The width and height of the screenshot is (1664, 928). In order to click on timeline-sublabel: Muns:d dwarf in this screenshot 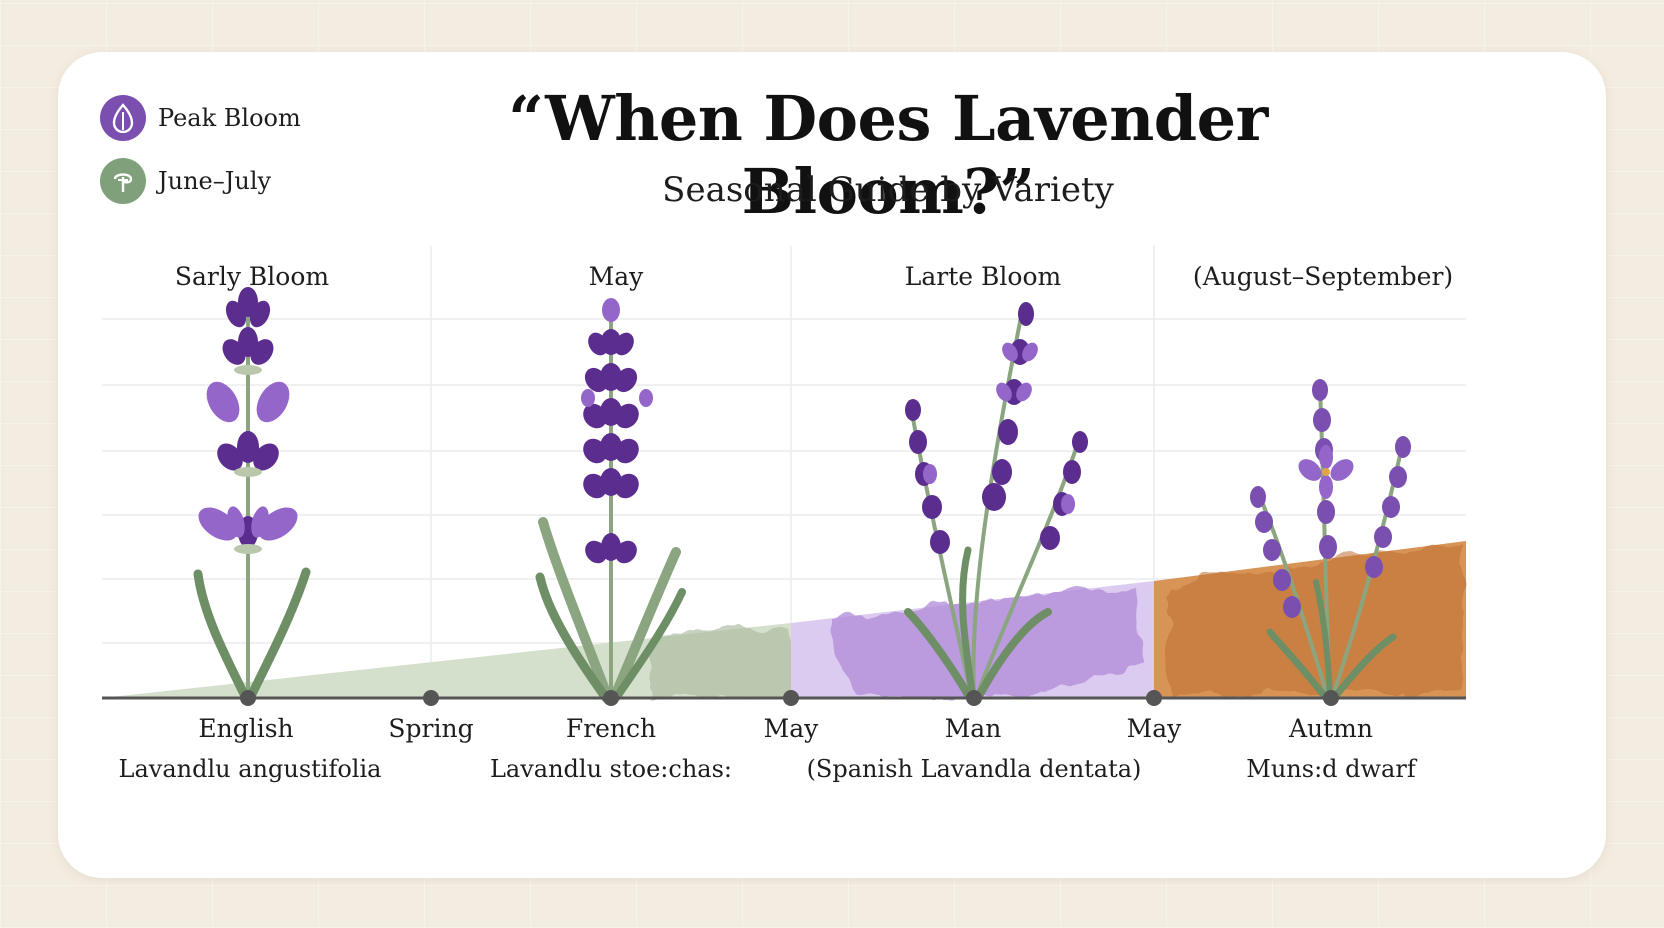, I will do `click(1331, 769)`.